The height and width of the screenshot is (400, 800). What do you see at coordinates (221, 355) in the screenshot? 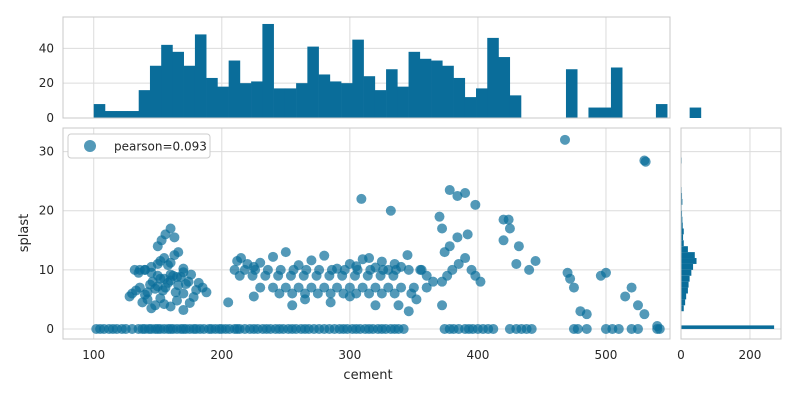
I see `x-tick-label: 200` at bounding box center [221, 355].